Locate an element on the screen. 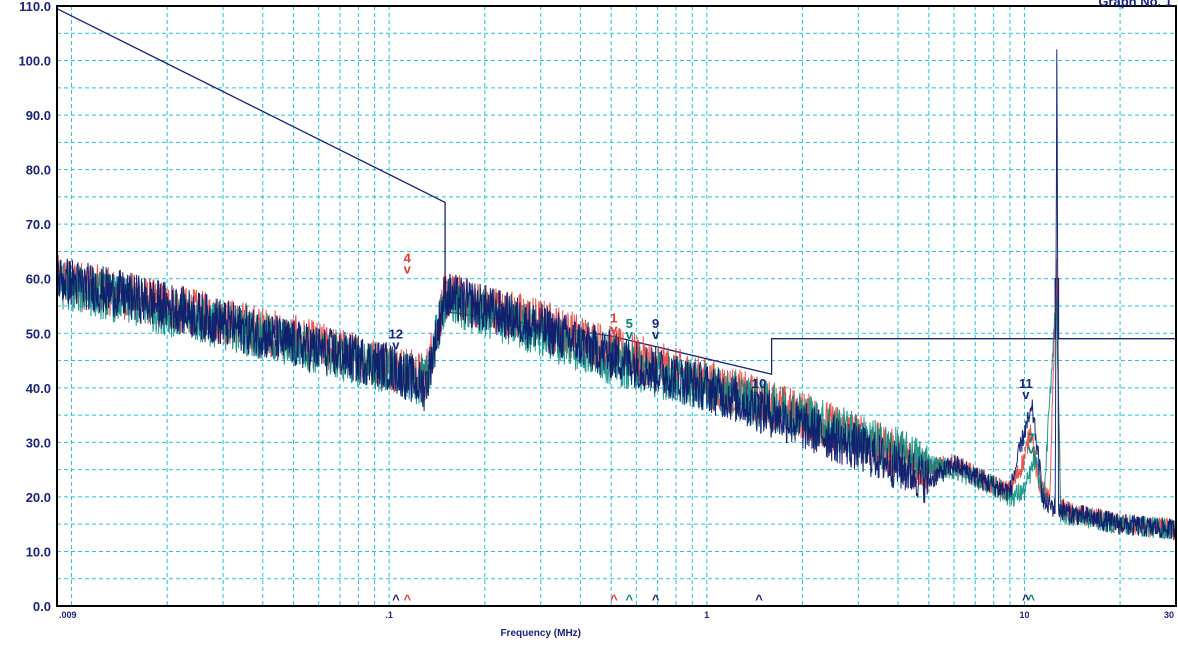 The height and width of the screenshot is (647, 1178). x-tick-label: 30 is located at coordinates (1169, 615).